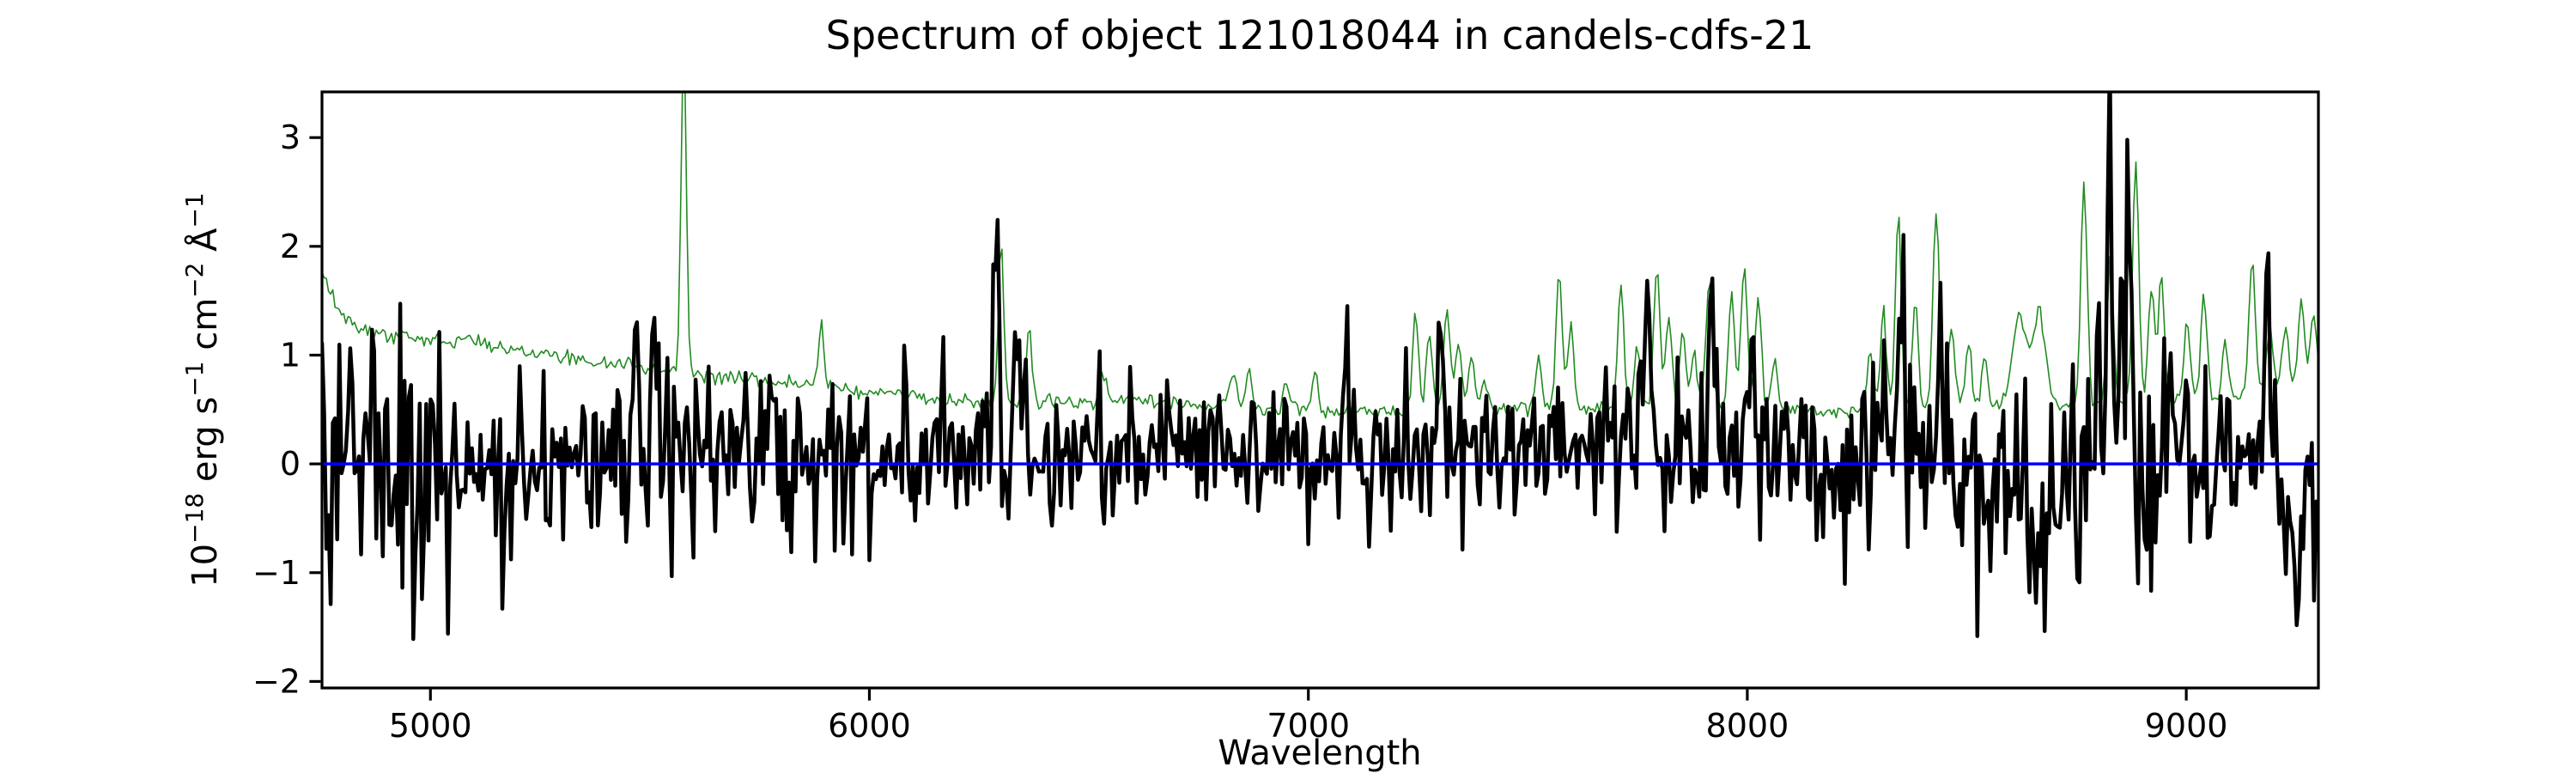 This screenshot has width=2576, height=773. I want to click on y-tick-label: 3, so click(291, 137).